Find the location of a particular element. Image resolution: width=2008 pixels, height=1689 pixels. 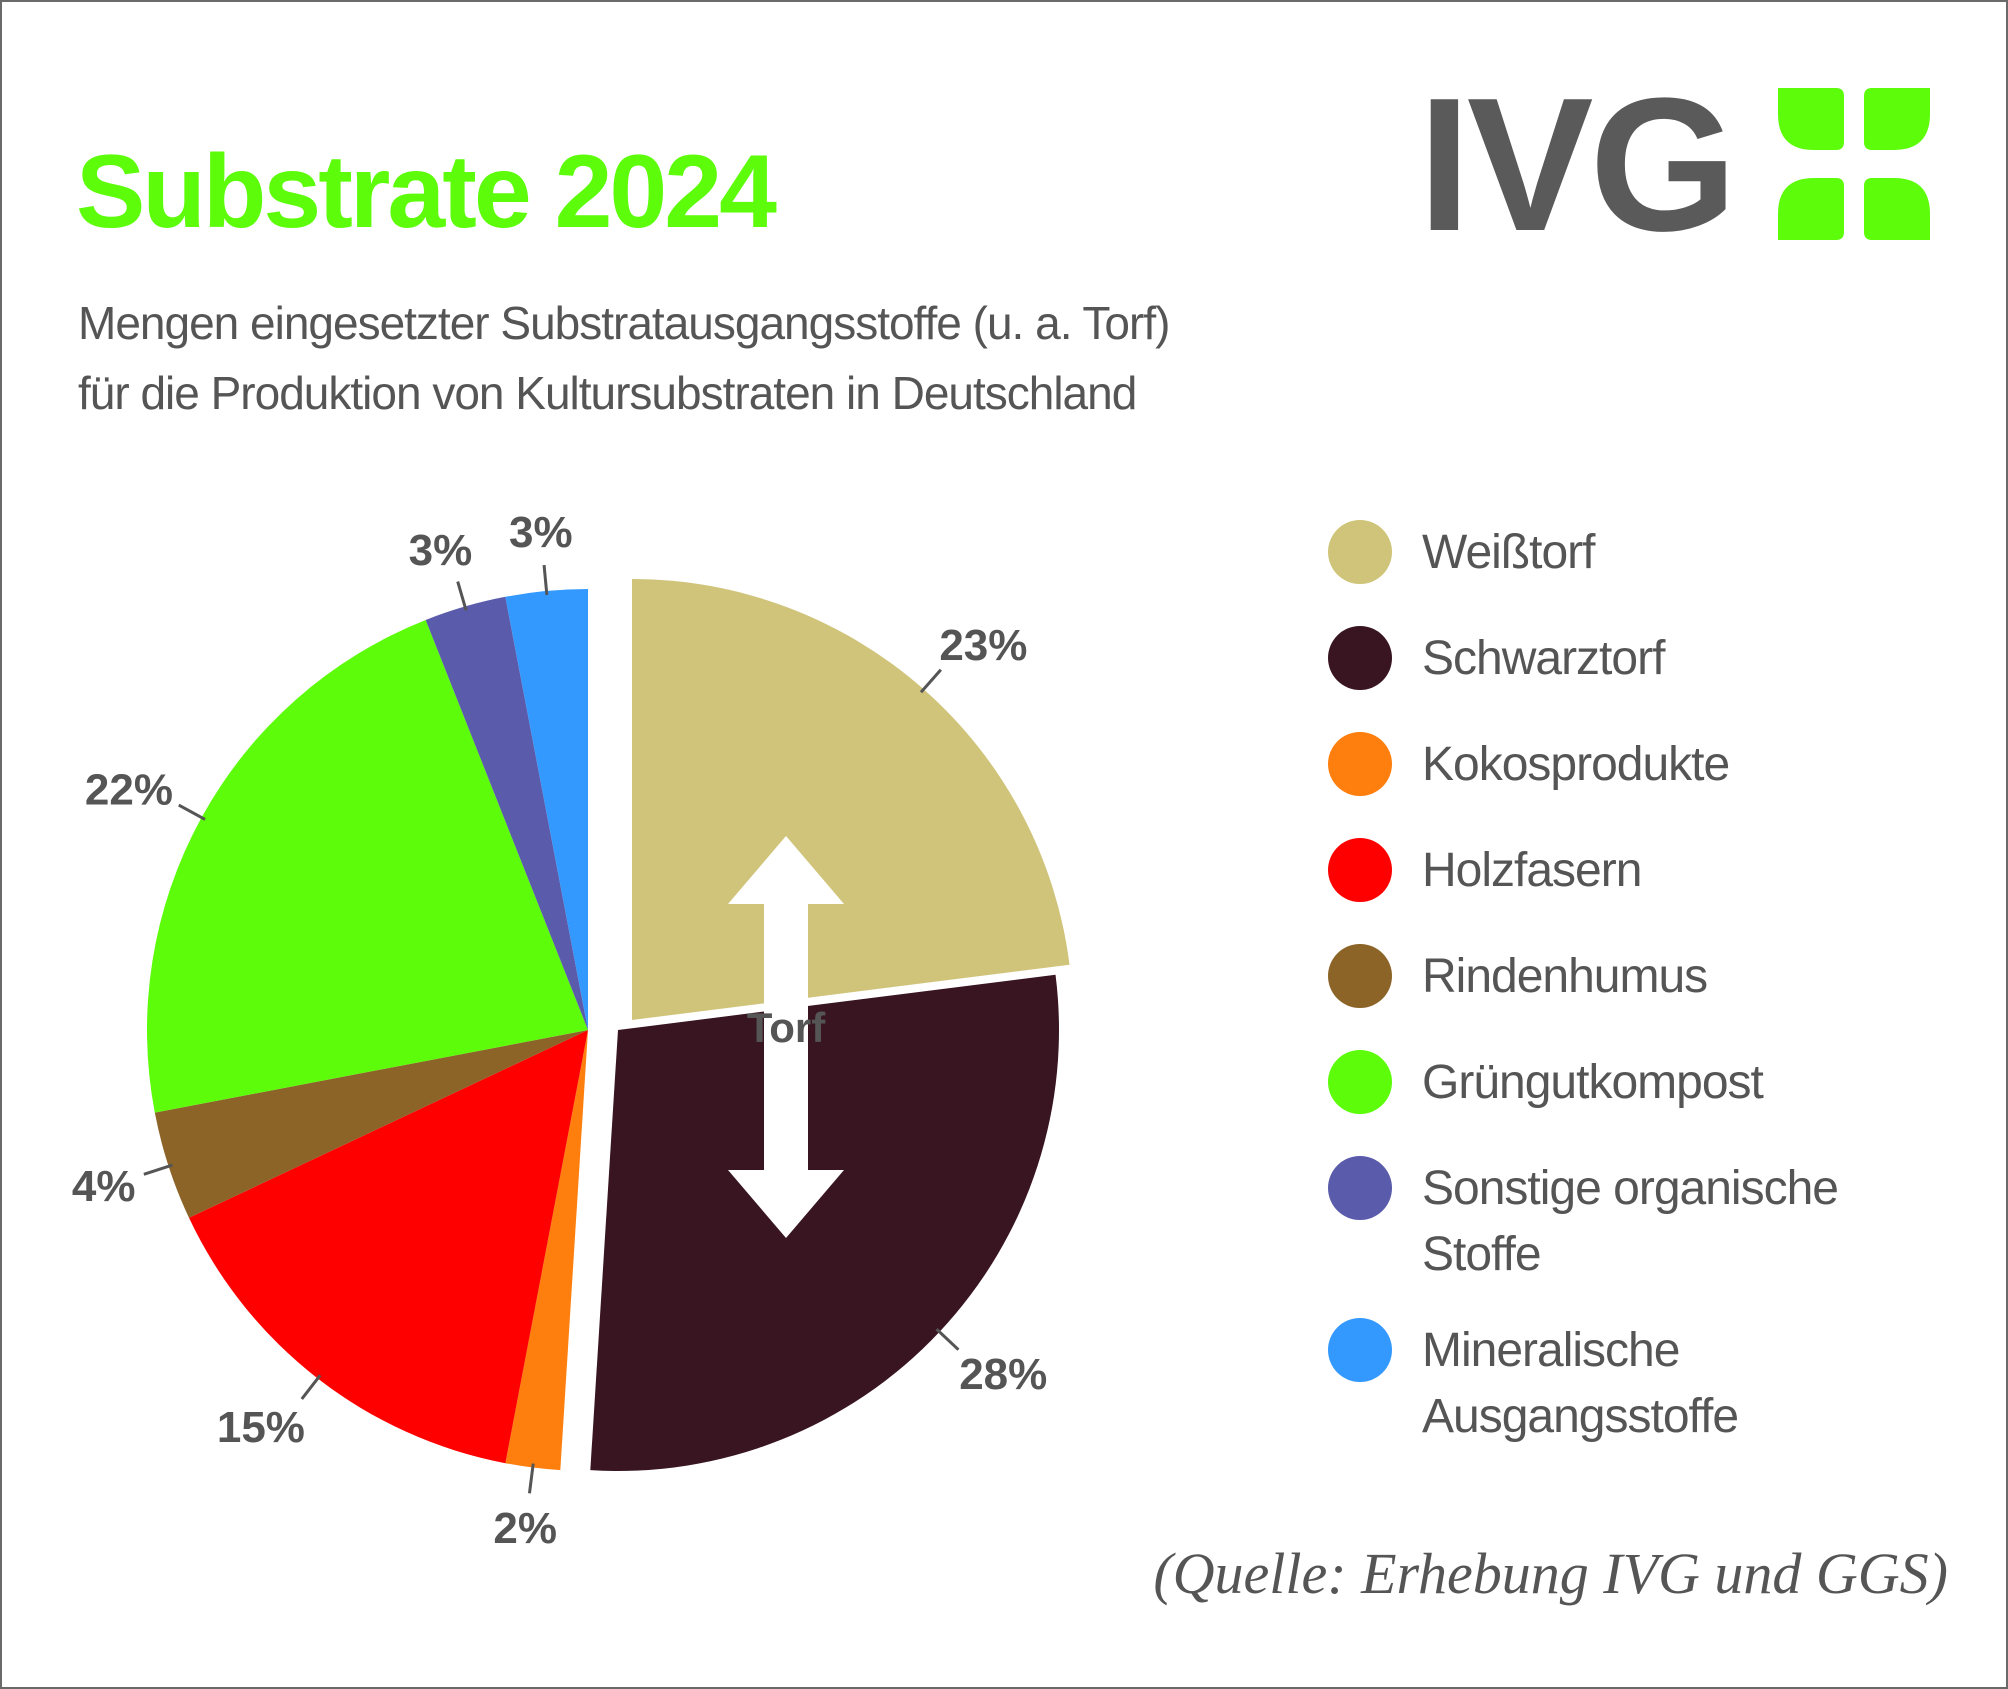

ivg-logo: IVG is located at coordinates (1678, 165).